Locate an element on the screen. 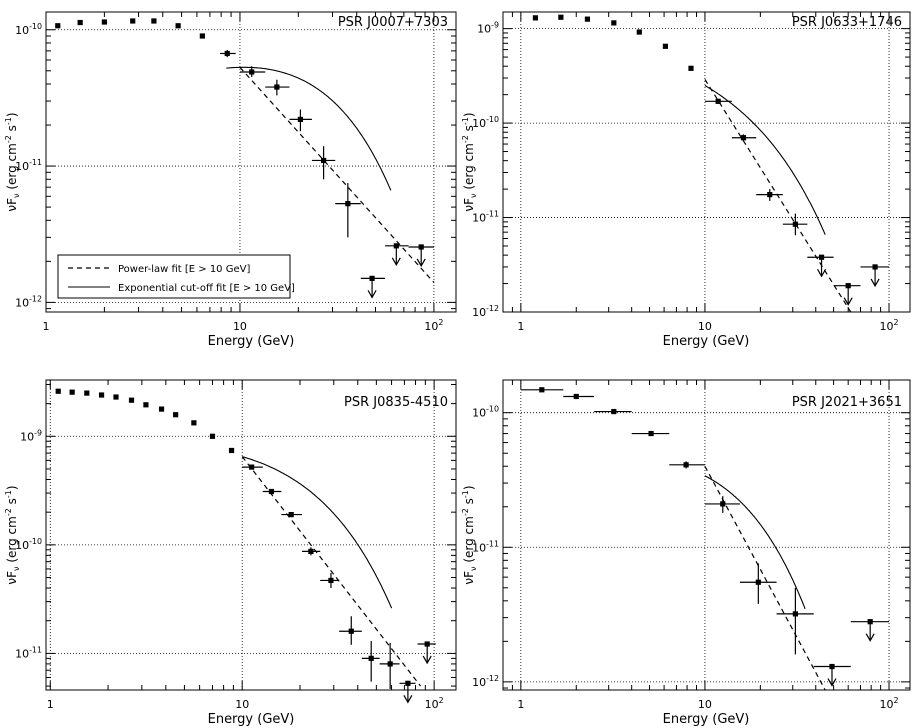 This screenshot has width=914, height=728. panel-title: PSR J0835-4510 is located at coordinates (396, 402).